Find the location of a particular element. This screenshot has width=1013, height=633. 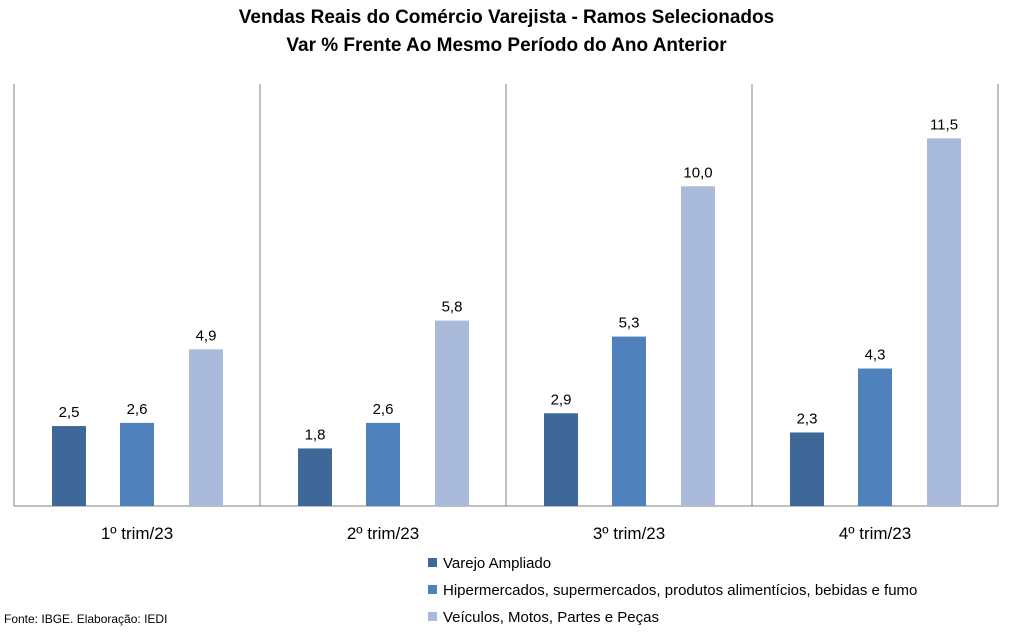

data-label: 2,5 is located at coordinates (69, 412).